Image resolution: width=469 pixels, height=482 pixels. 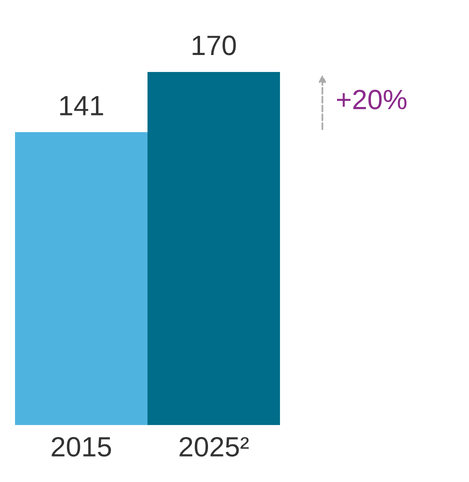 I want to click on data-label: 170, so click(x=214, y=46).